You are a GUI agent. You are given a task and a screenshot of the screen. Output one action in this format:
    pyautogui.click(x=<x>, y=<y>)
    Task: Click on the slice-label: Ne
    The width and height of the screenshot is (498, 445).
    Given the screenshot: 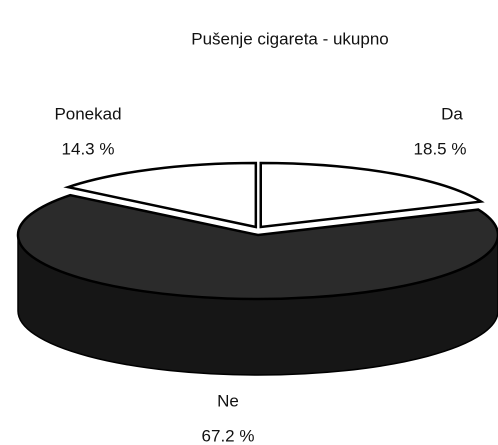 What is the action you would take?
    pyautogui.click(x=228, y=400)
    